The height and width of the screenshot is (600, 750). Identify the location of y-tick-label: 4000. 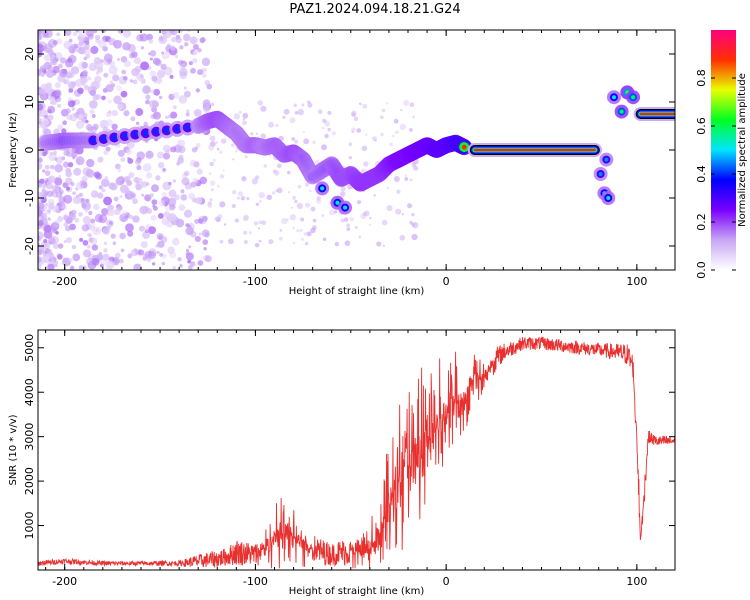
(29, 392).